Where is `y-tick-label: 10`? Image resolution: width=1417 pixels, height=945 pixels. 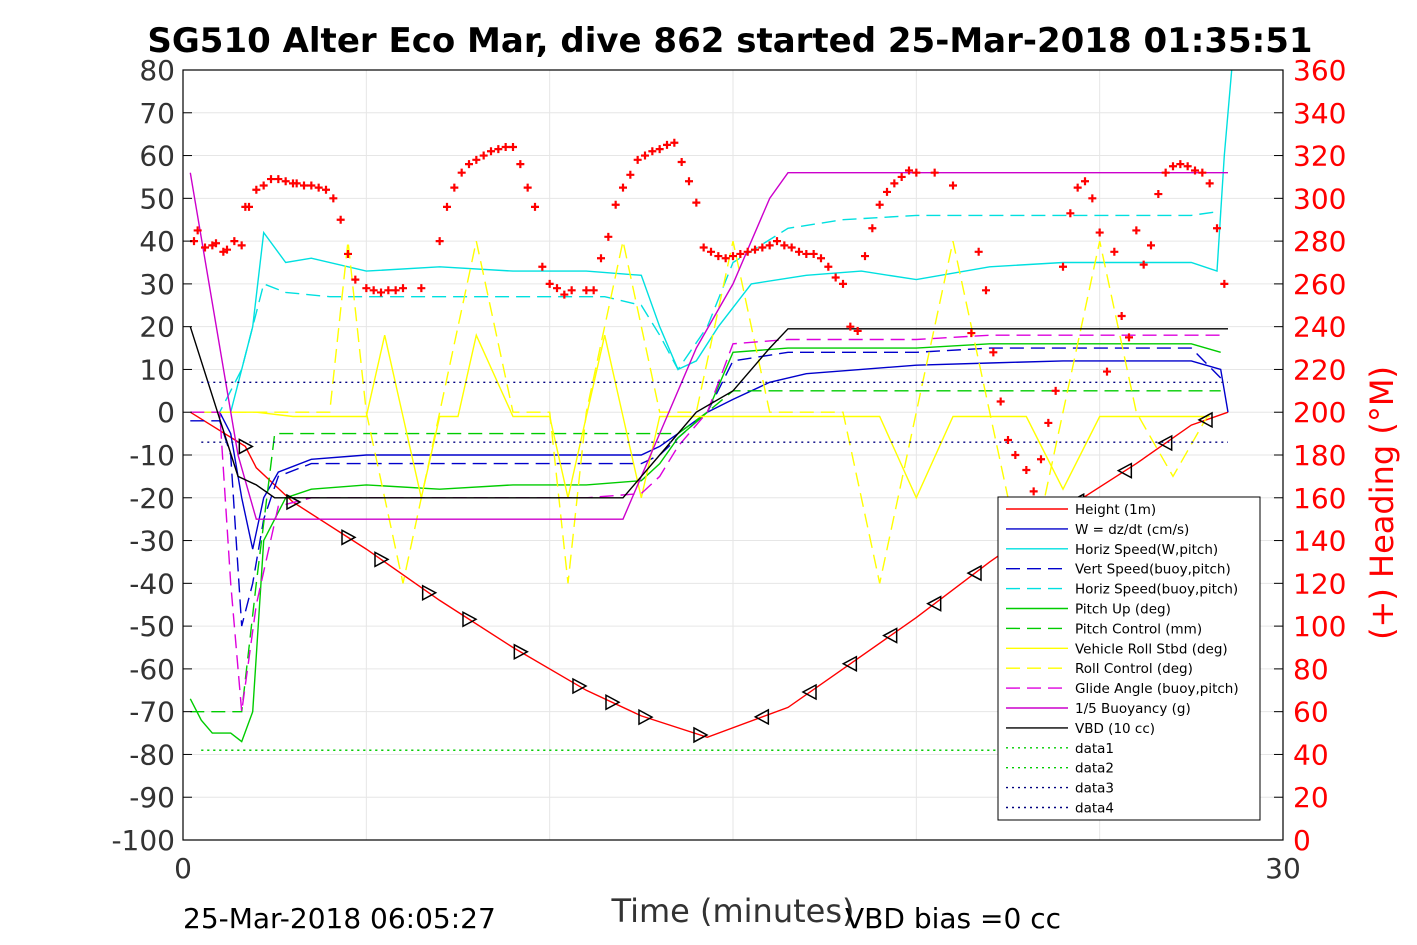 y-tick-label: 10 is located at coordinates (157, 369).